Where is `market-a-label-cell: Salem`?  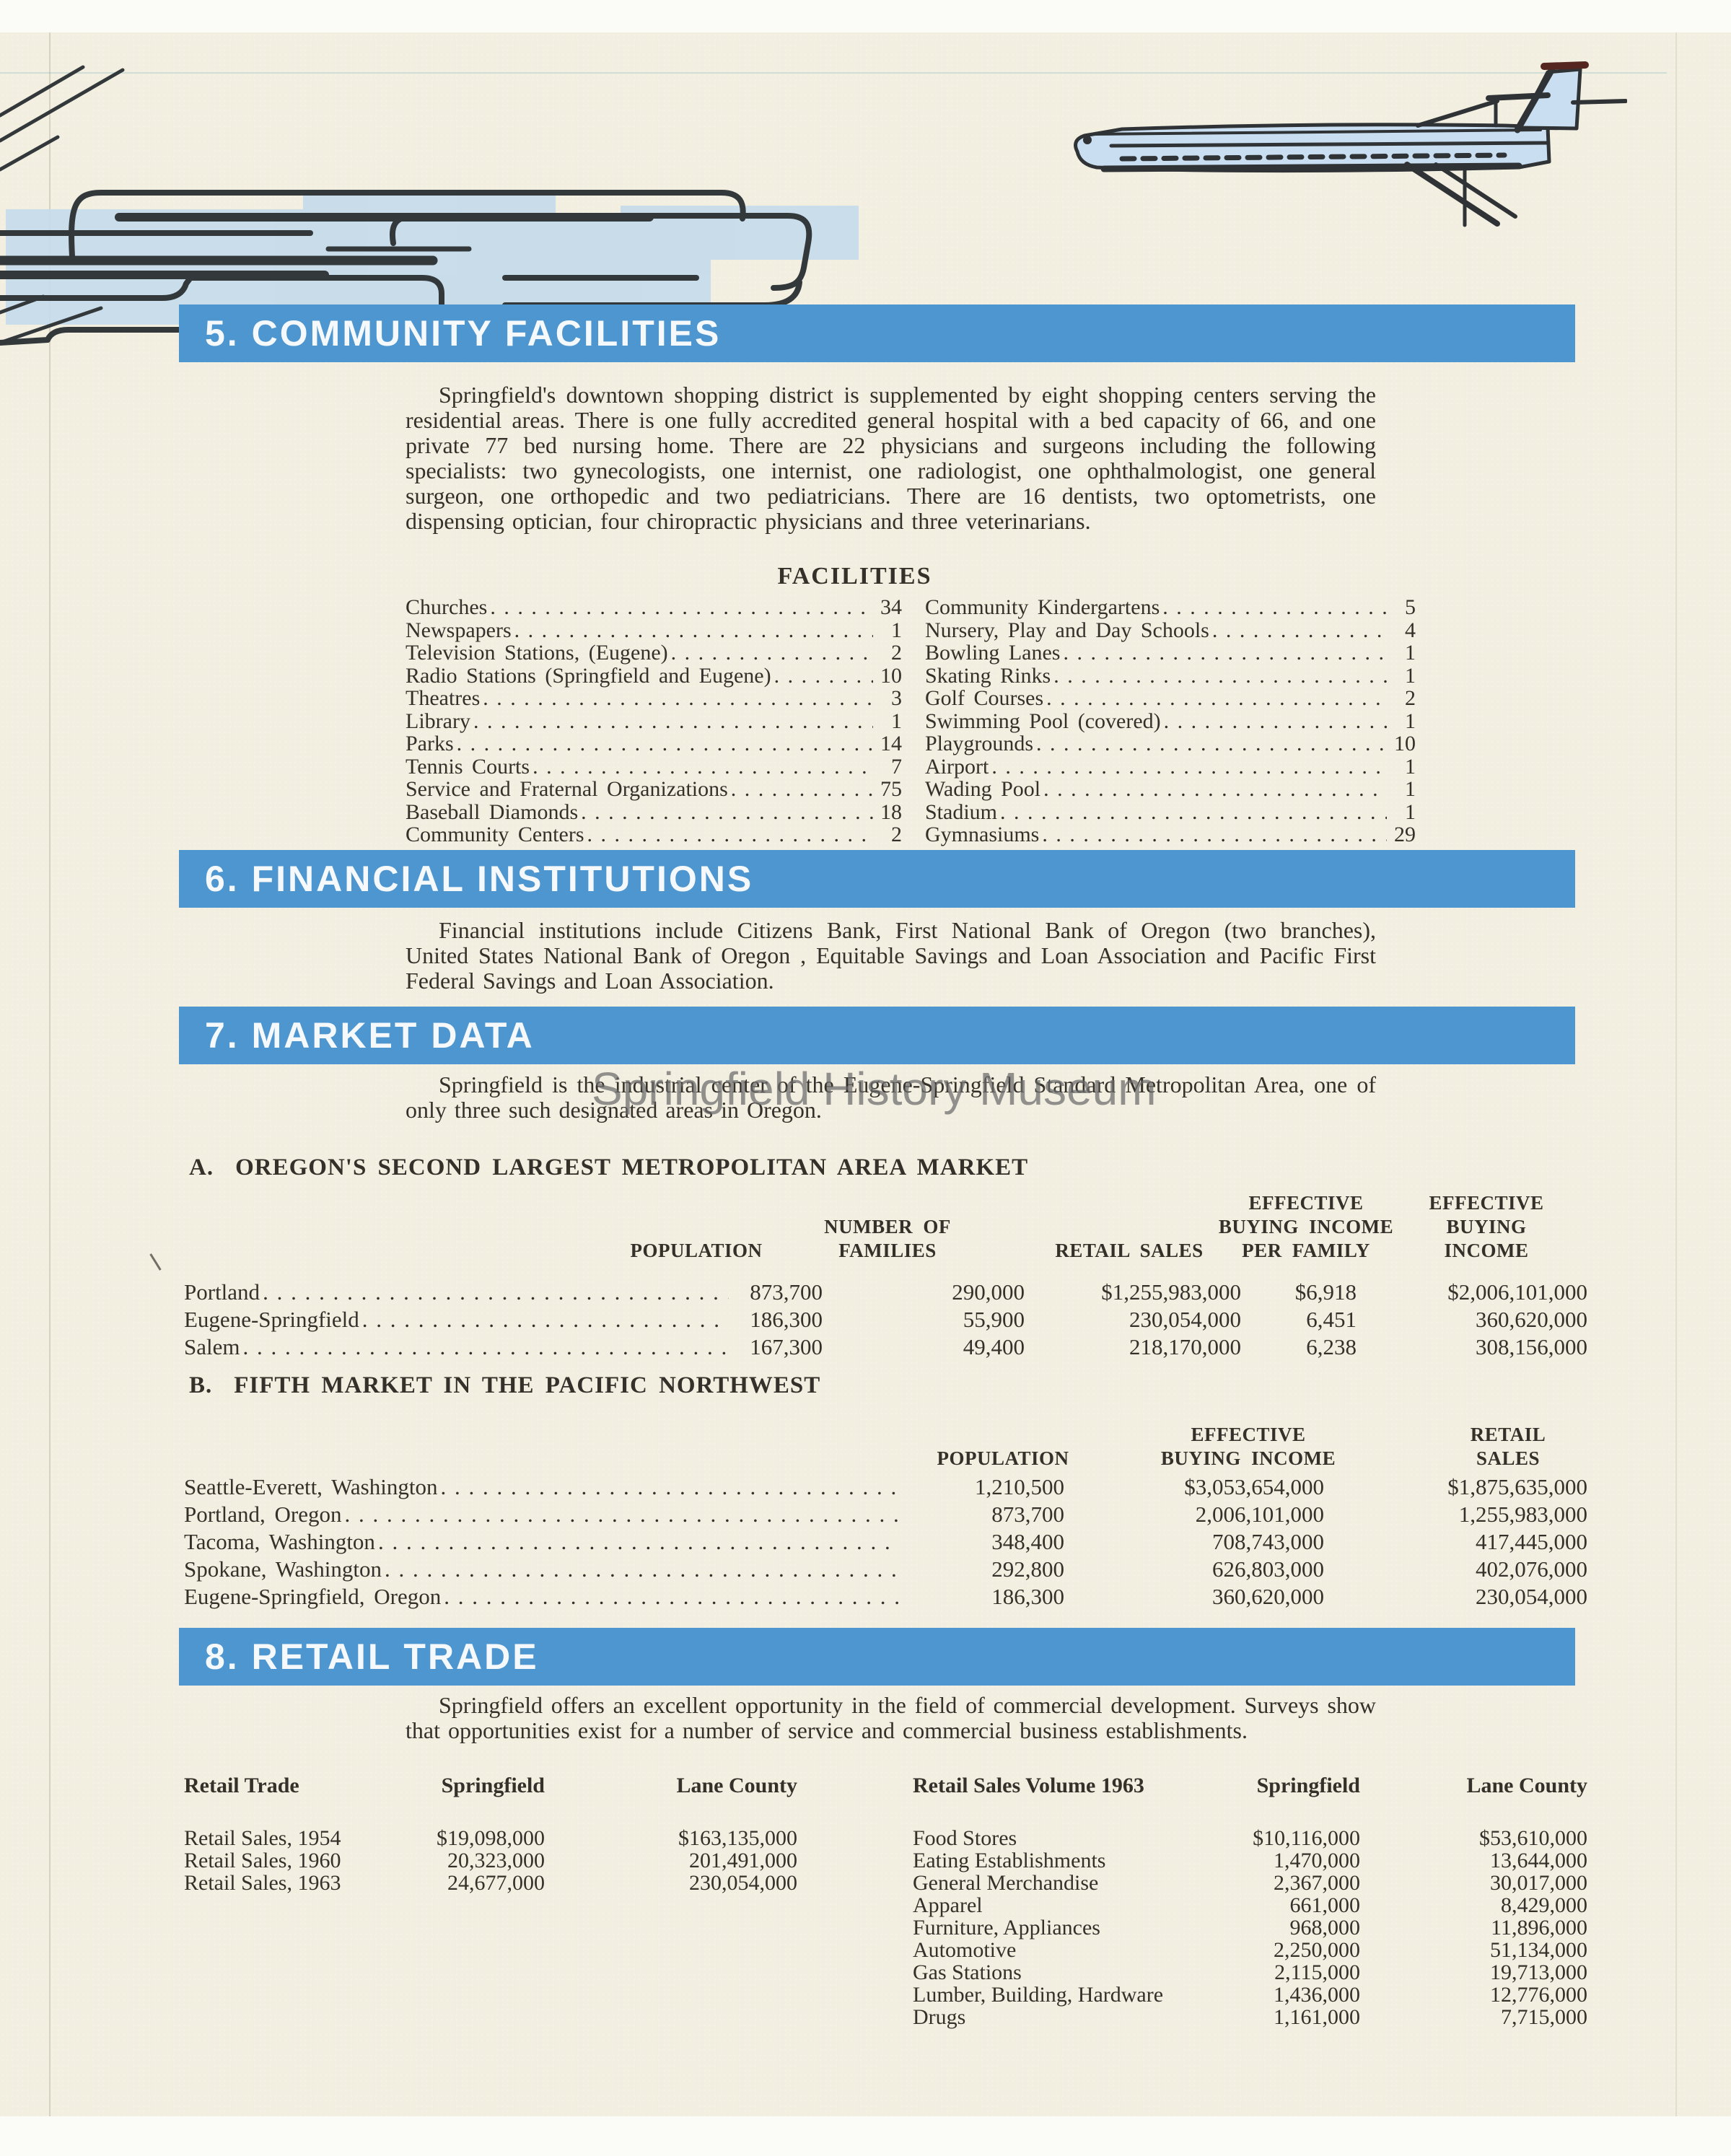
market-a-label-cell: Salem is located at coordinates (456, 1347).